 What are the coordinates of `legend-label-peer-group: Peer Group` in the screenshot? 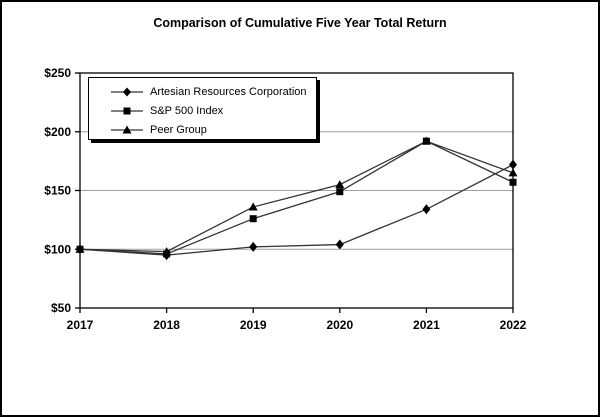 It's located at (178, 129).